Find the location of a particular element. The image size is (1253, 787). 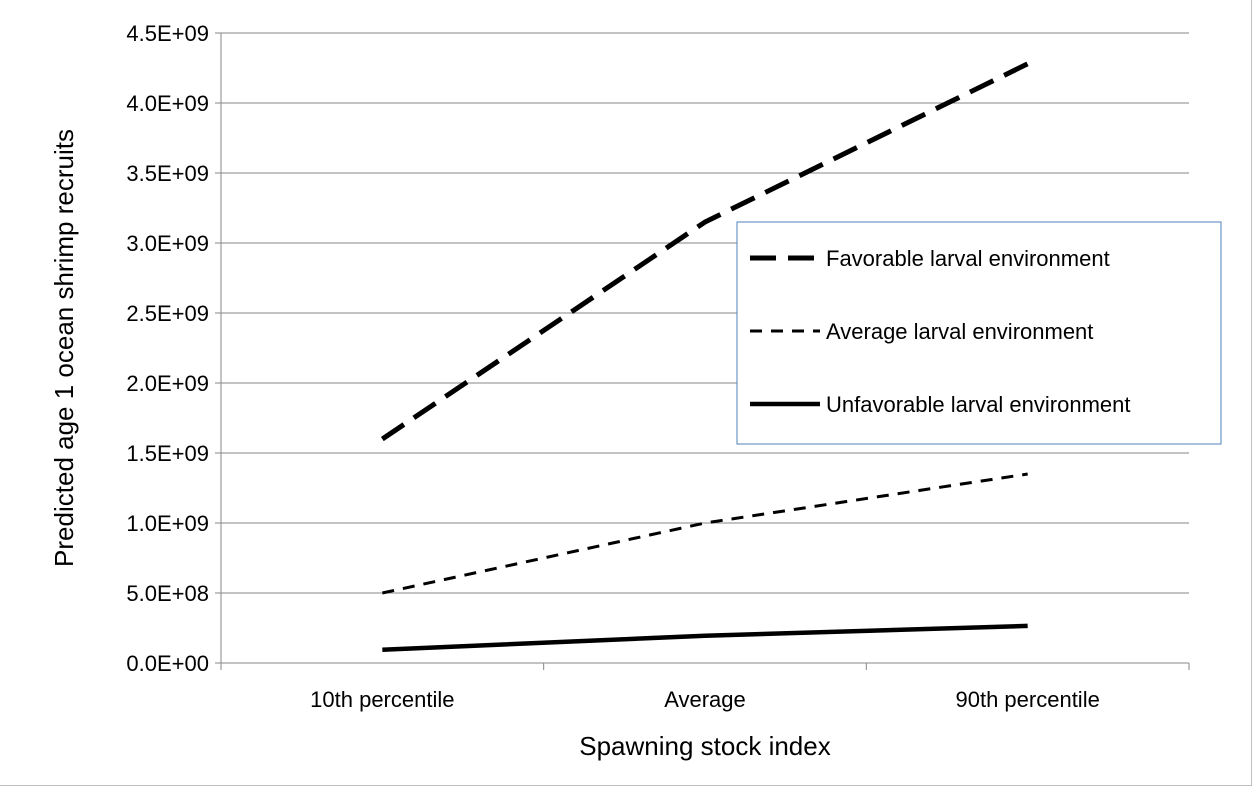

x-tick-labels: 10th percentile Average 90th percentile is located at coordinates (705, 699).